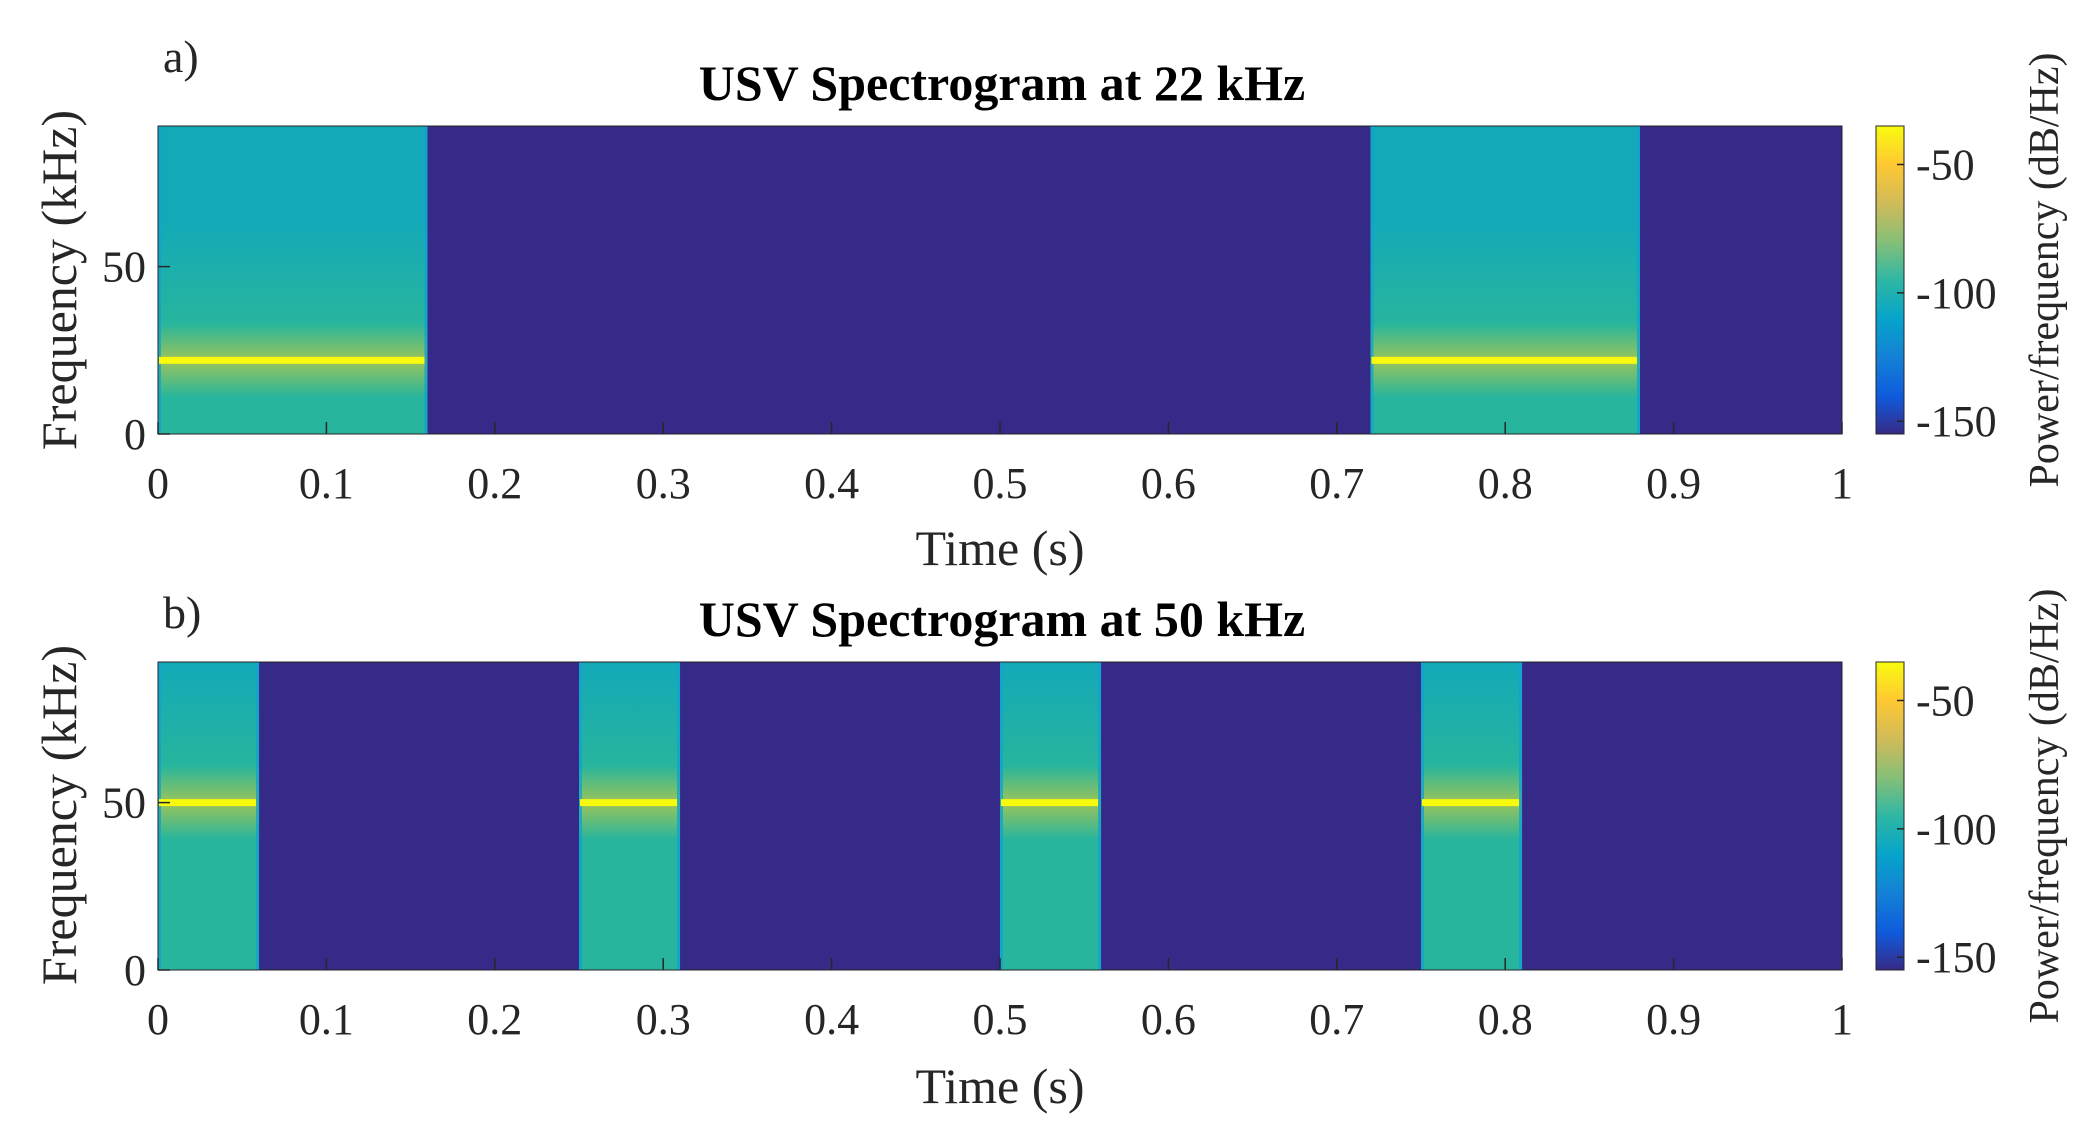 The image size is (2092, 1136). I want to click on panel-label: a), so click(181, 56).